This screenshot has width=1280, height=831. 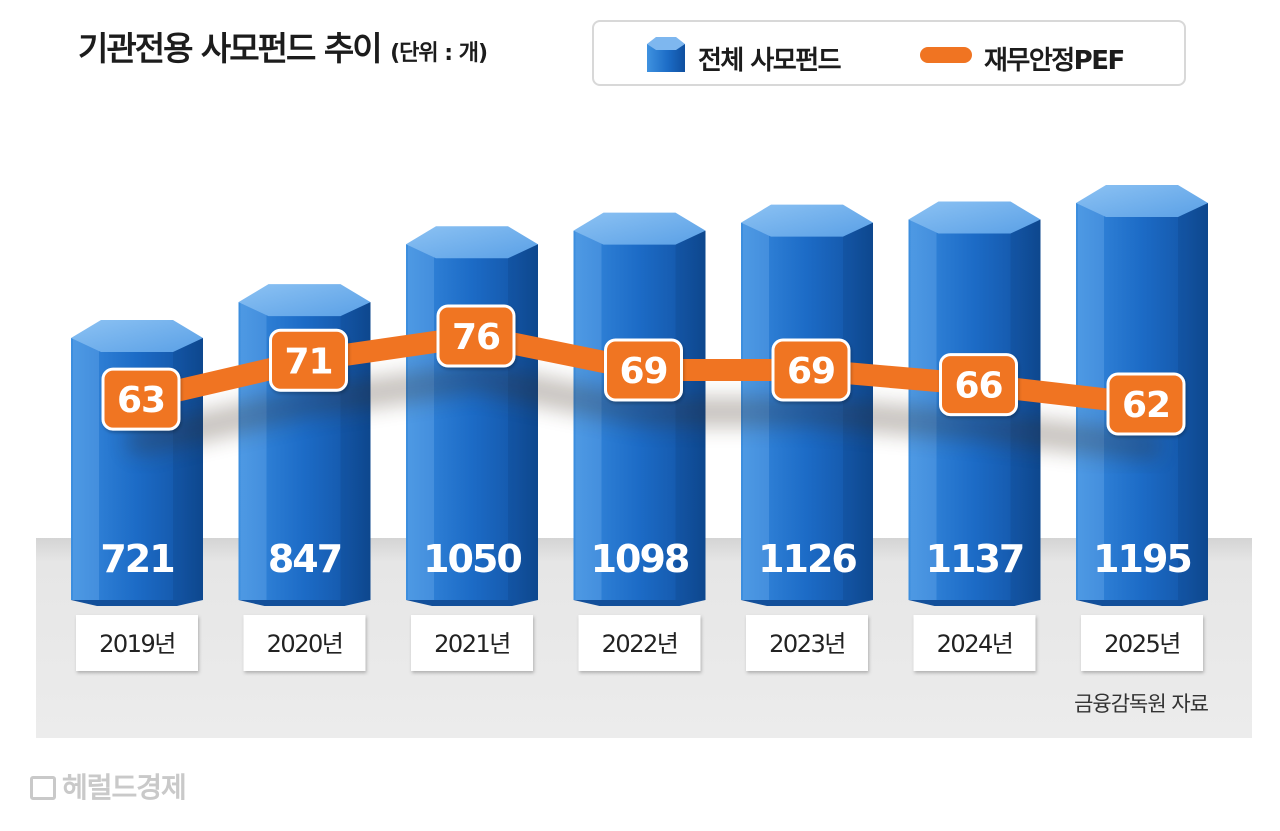 What do you see at coordinates (640, 559) in the screenshot?
I see `bar-value-label: 1098` at bounding box center [640, 559].